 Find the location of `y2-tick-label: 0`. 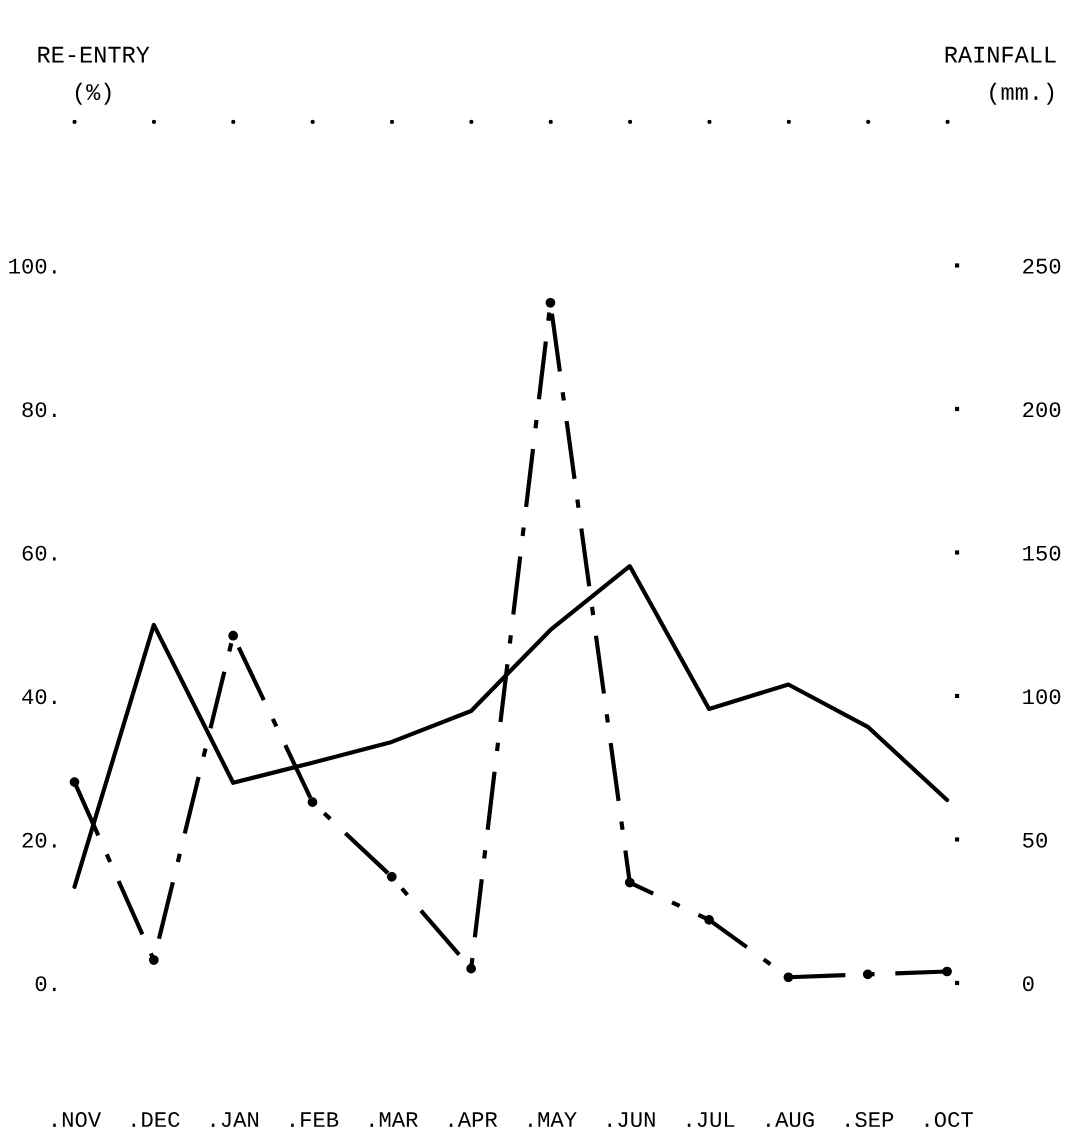

y2-tick-label: 0 is located at coordinates (1028, 984).